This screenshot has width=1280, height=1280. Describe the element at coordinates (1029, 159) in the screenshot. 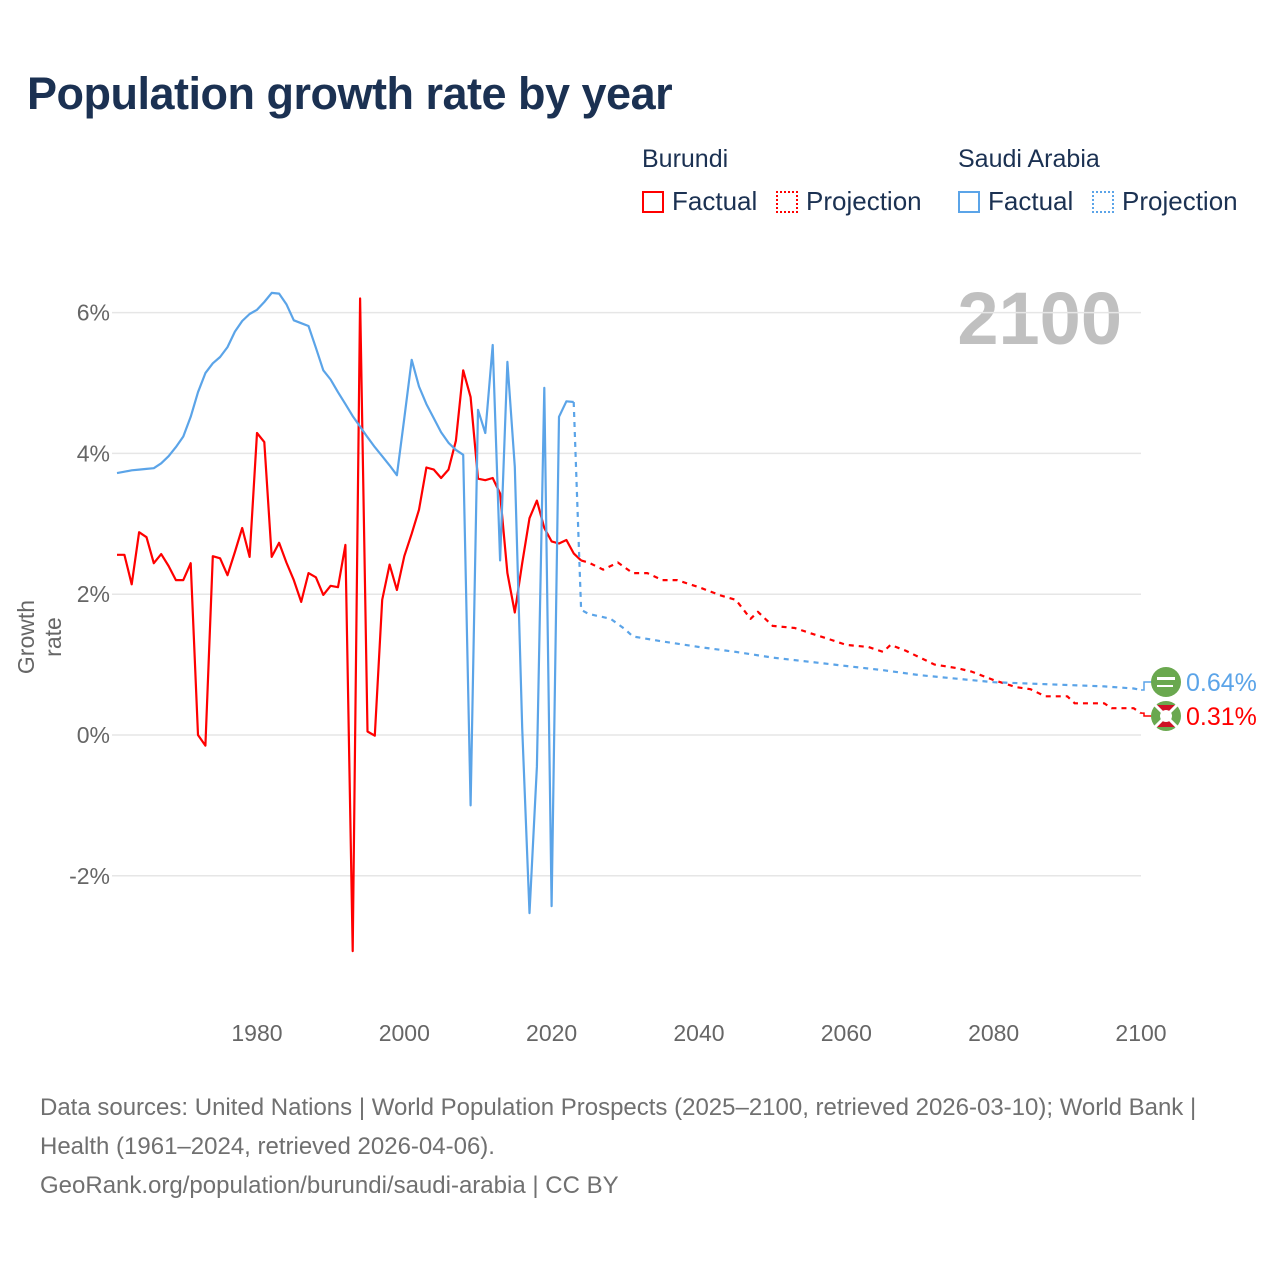

I see `legend-country-saudi-arabia: Saudi Arabia` at that location.